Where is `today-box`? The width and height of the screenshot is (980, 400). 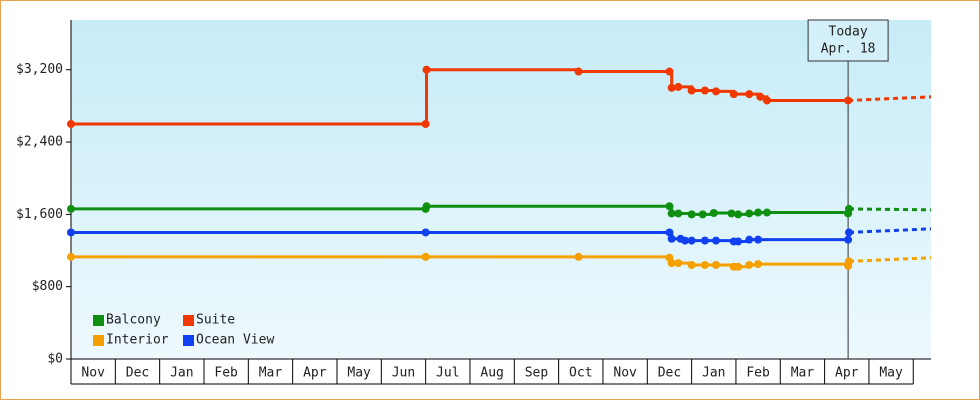 today-box is located at coordinates (848, 40).